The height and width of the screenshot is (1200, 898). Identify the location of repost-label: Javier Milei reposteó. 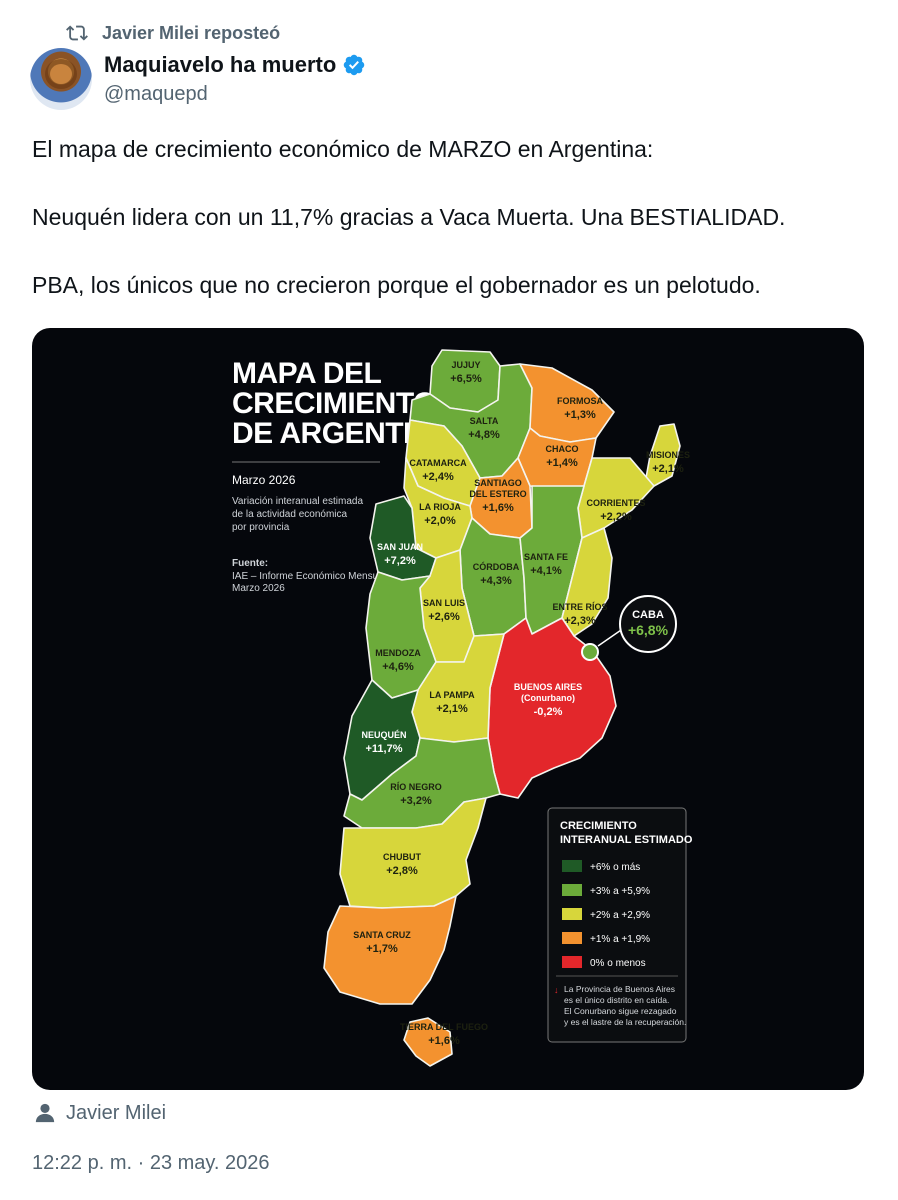
(191, 32).